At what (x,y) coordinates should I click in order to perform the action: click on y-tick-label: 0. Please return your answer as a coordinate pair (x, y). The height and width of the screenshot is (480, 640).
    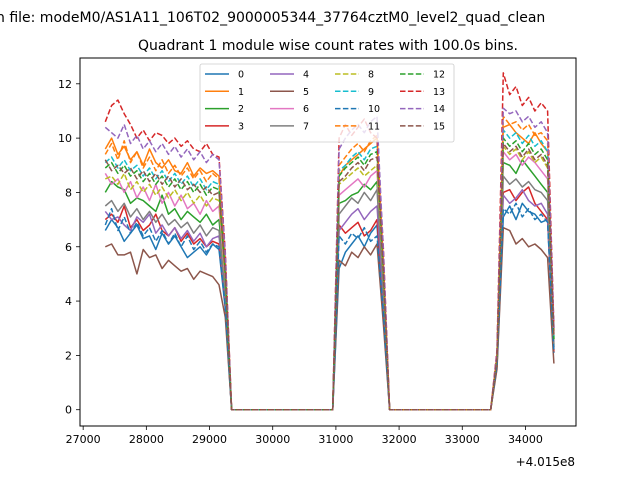
    Looking at the image, I should click on (68, 410).